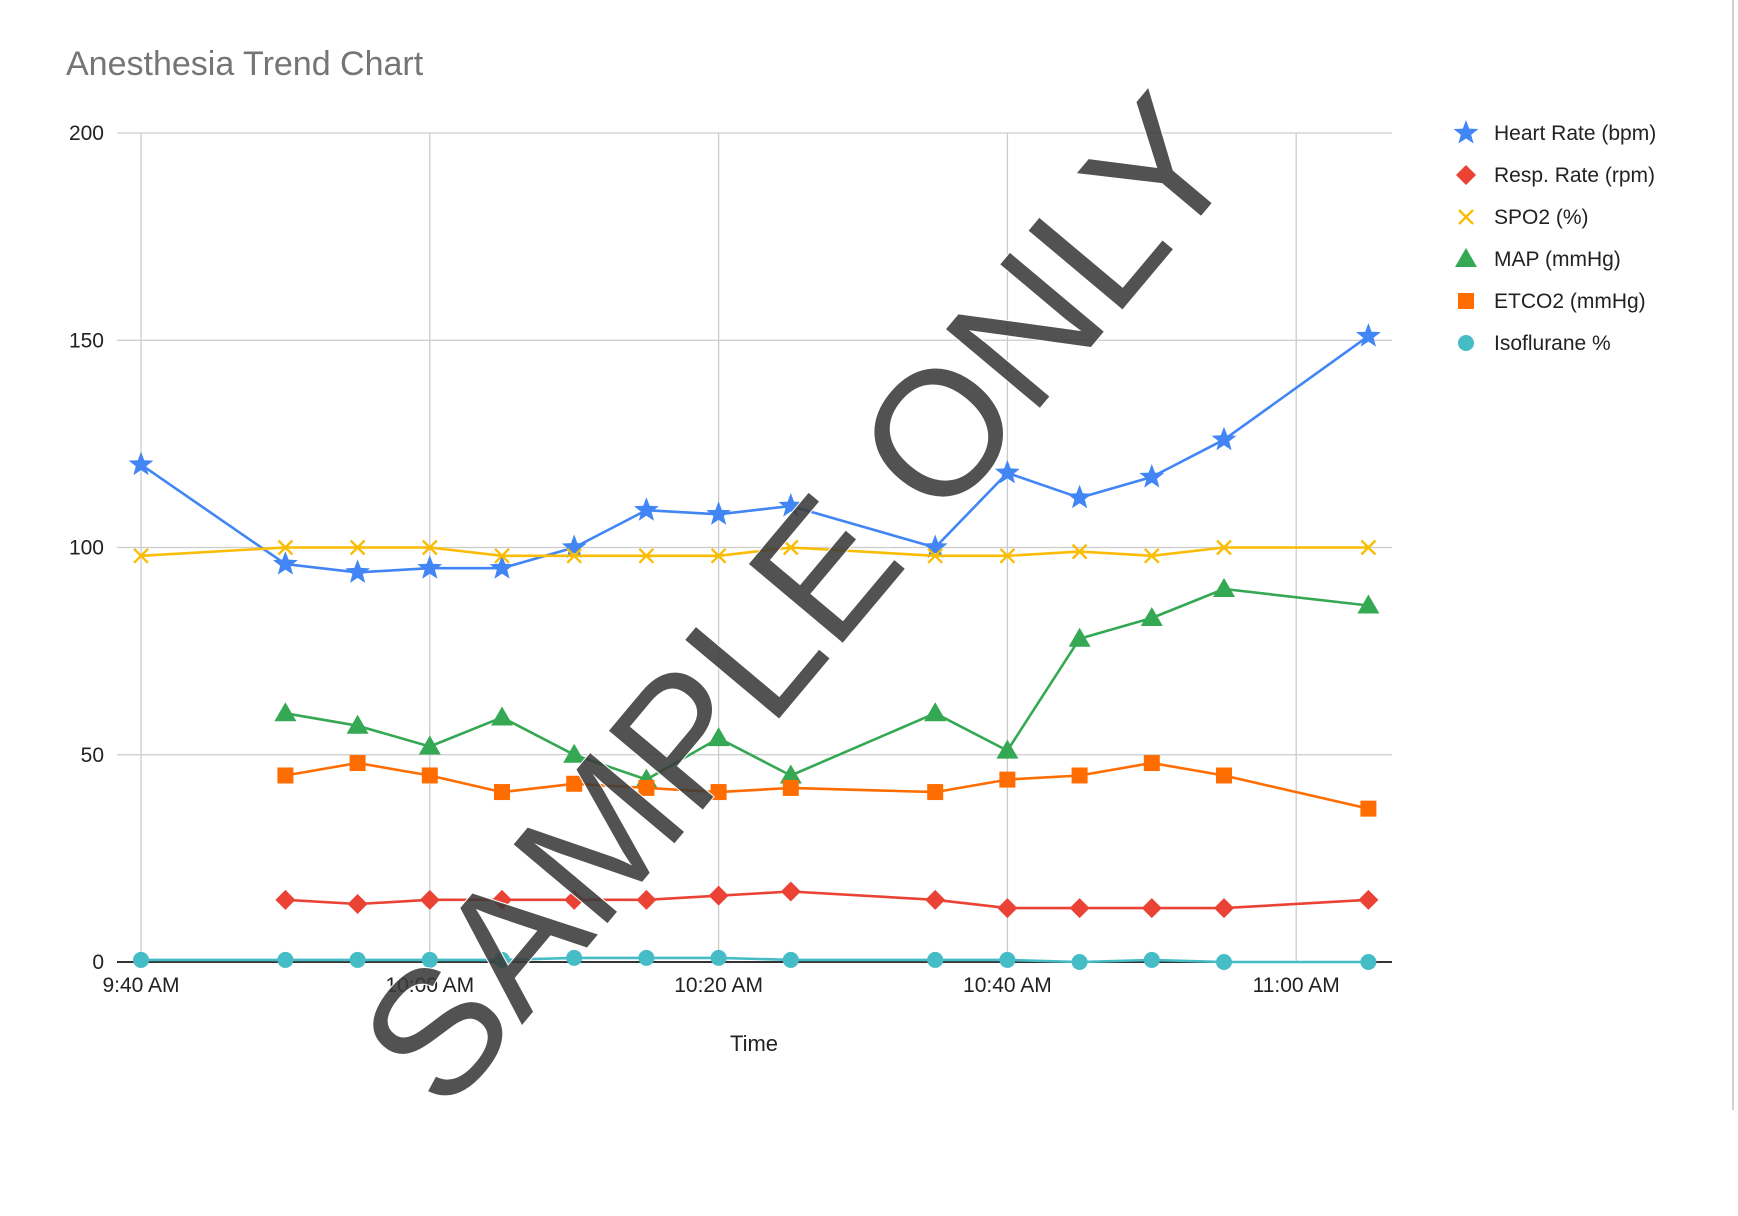 This screenshot has width=1738, height=1216. What do you see at coordinates (98, 962) in the screenshot?
I see `y-tick-label: 0` at bounding box center [98, 962].